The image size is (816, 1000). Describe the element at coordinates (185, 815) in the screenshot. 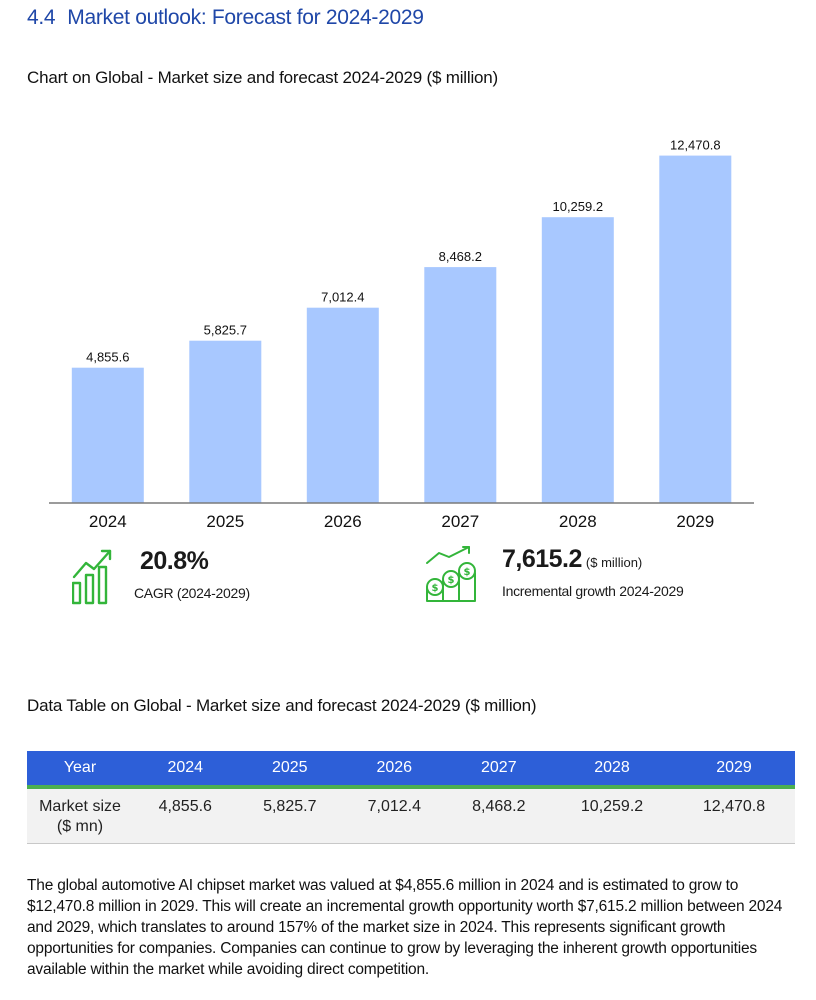

I see `table-cell: 4,855.6` at that location.